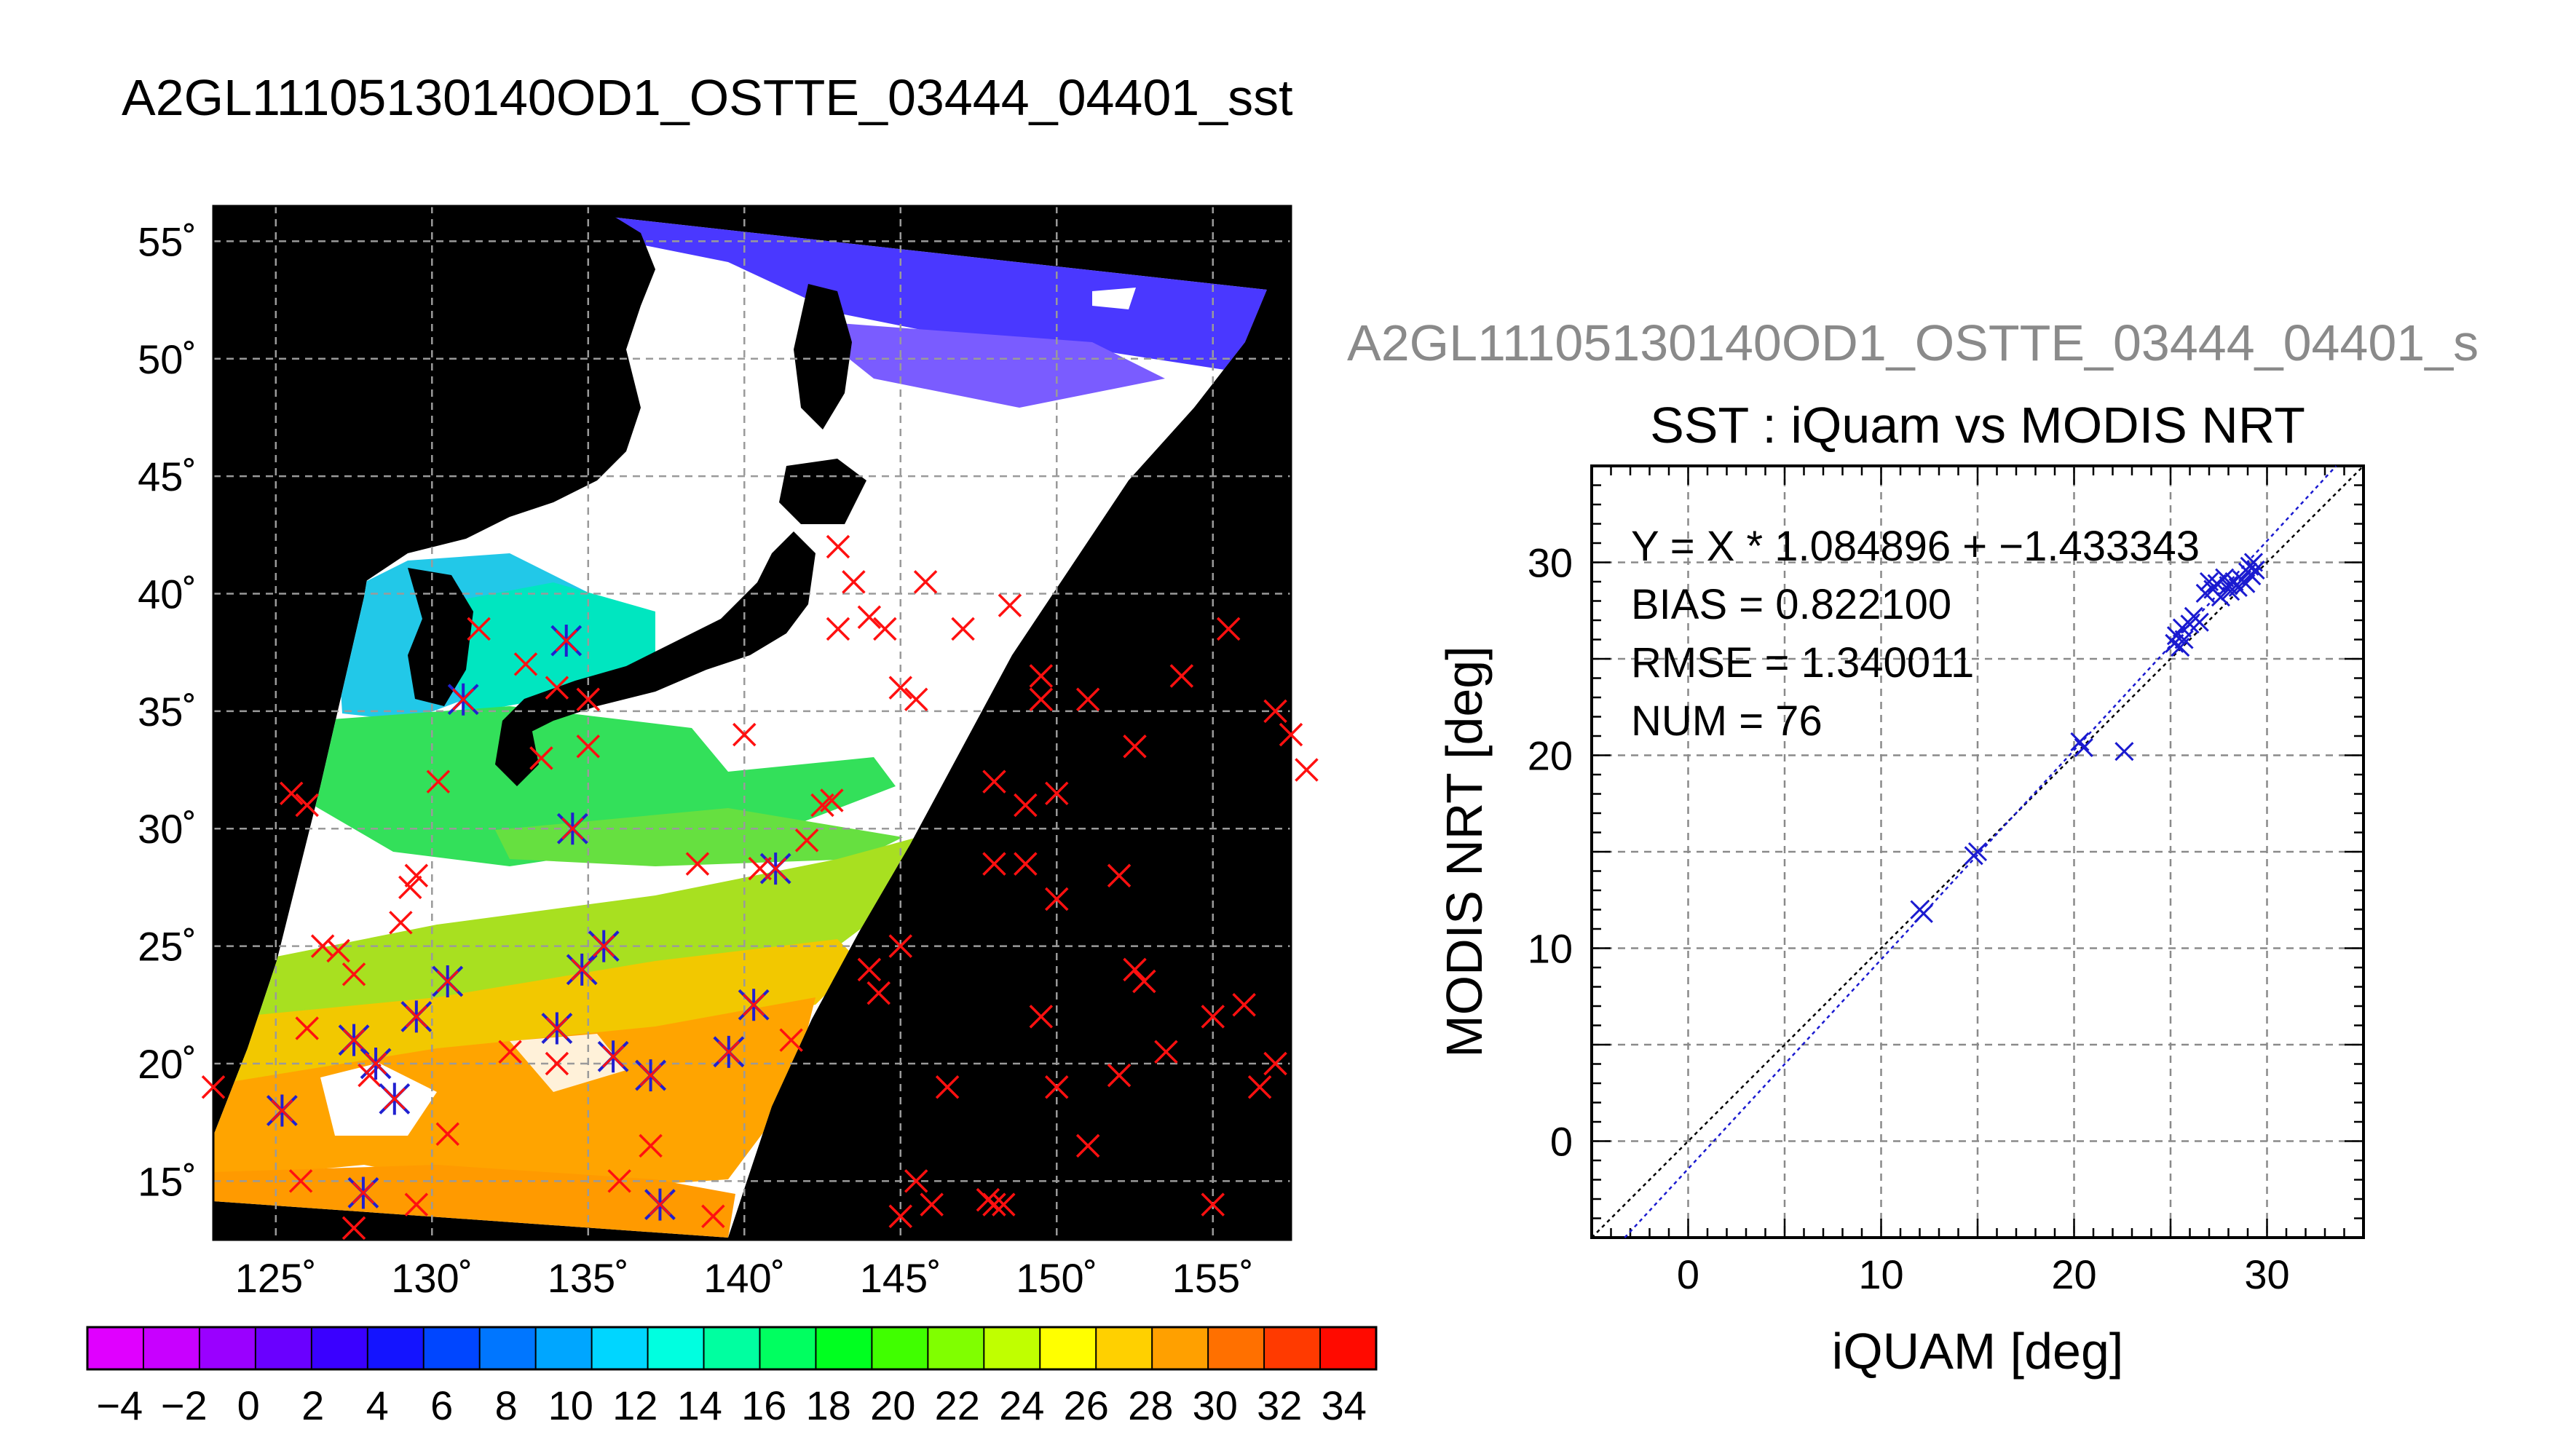 The width and height of the screenshot is (2555, 1456). I want to click on colorbar-tick-label: 32, so click(1279, 1405).